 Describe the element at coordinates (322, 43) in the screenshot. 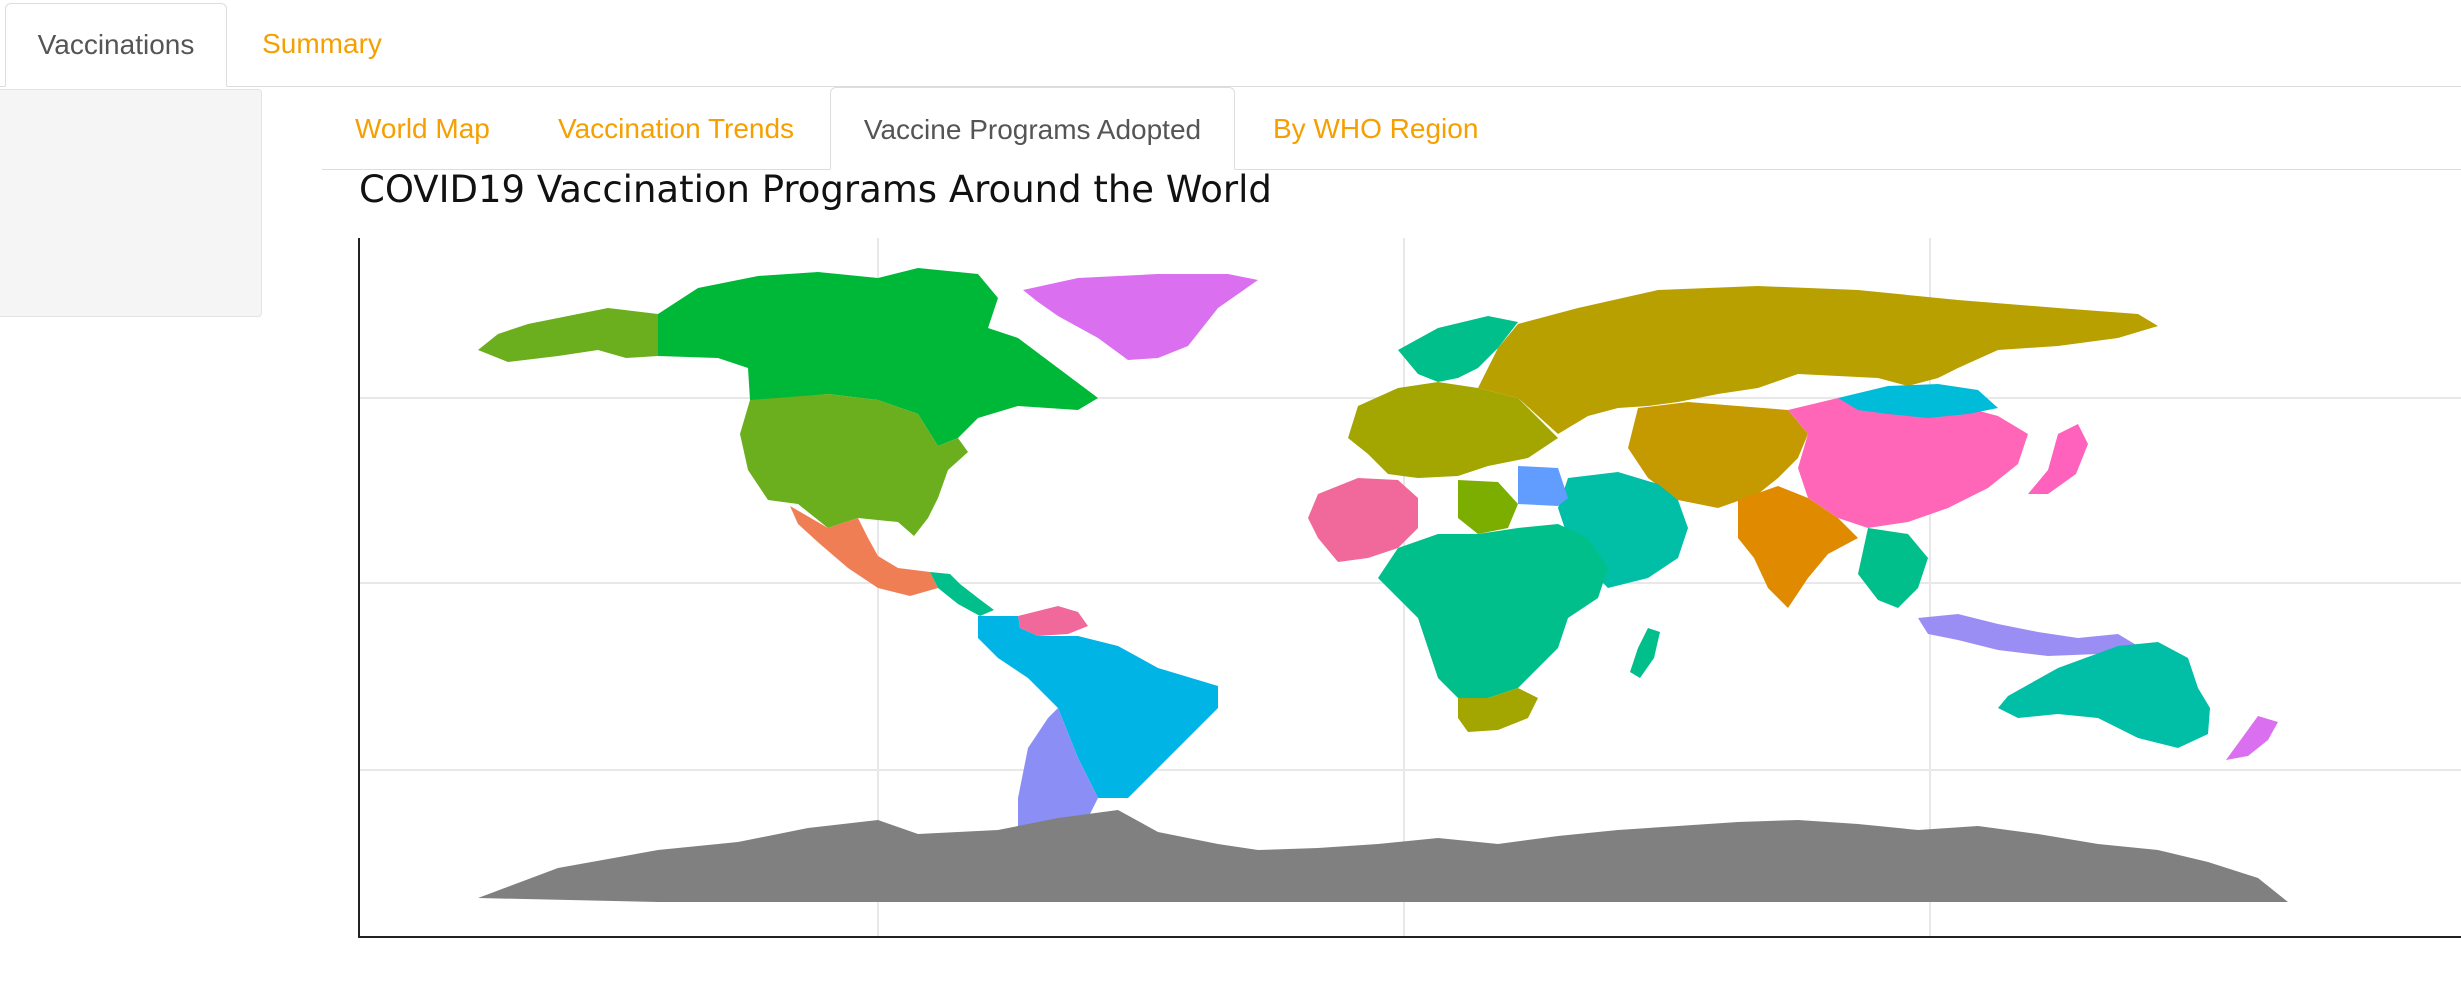

I see `tab-summary: Summary` at that location.